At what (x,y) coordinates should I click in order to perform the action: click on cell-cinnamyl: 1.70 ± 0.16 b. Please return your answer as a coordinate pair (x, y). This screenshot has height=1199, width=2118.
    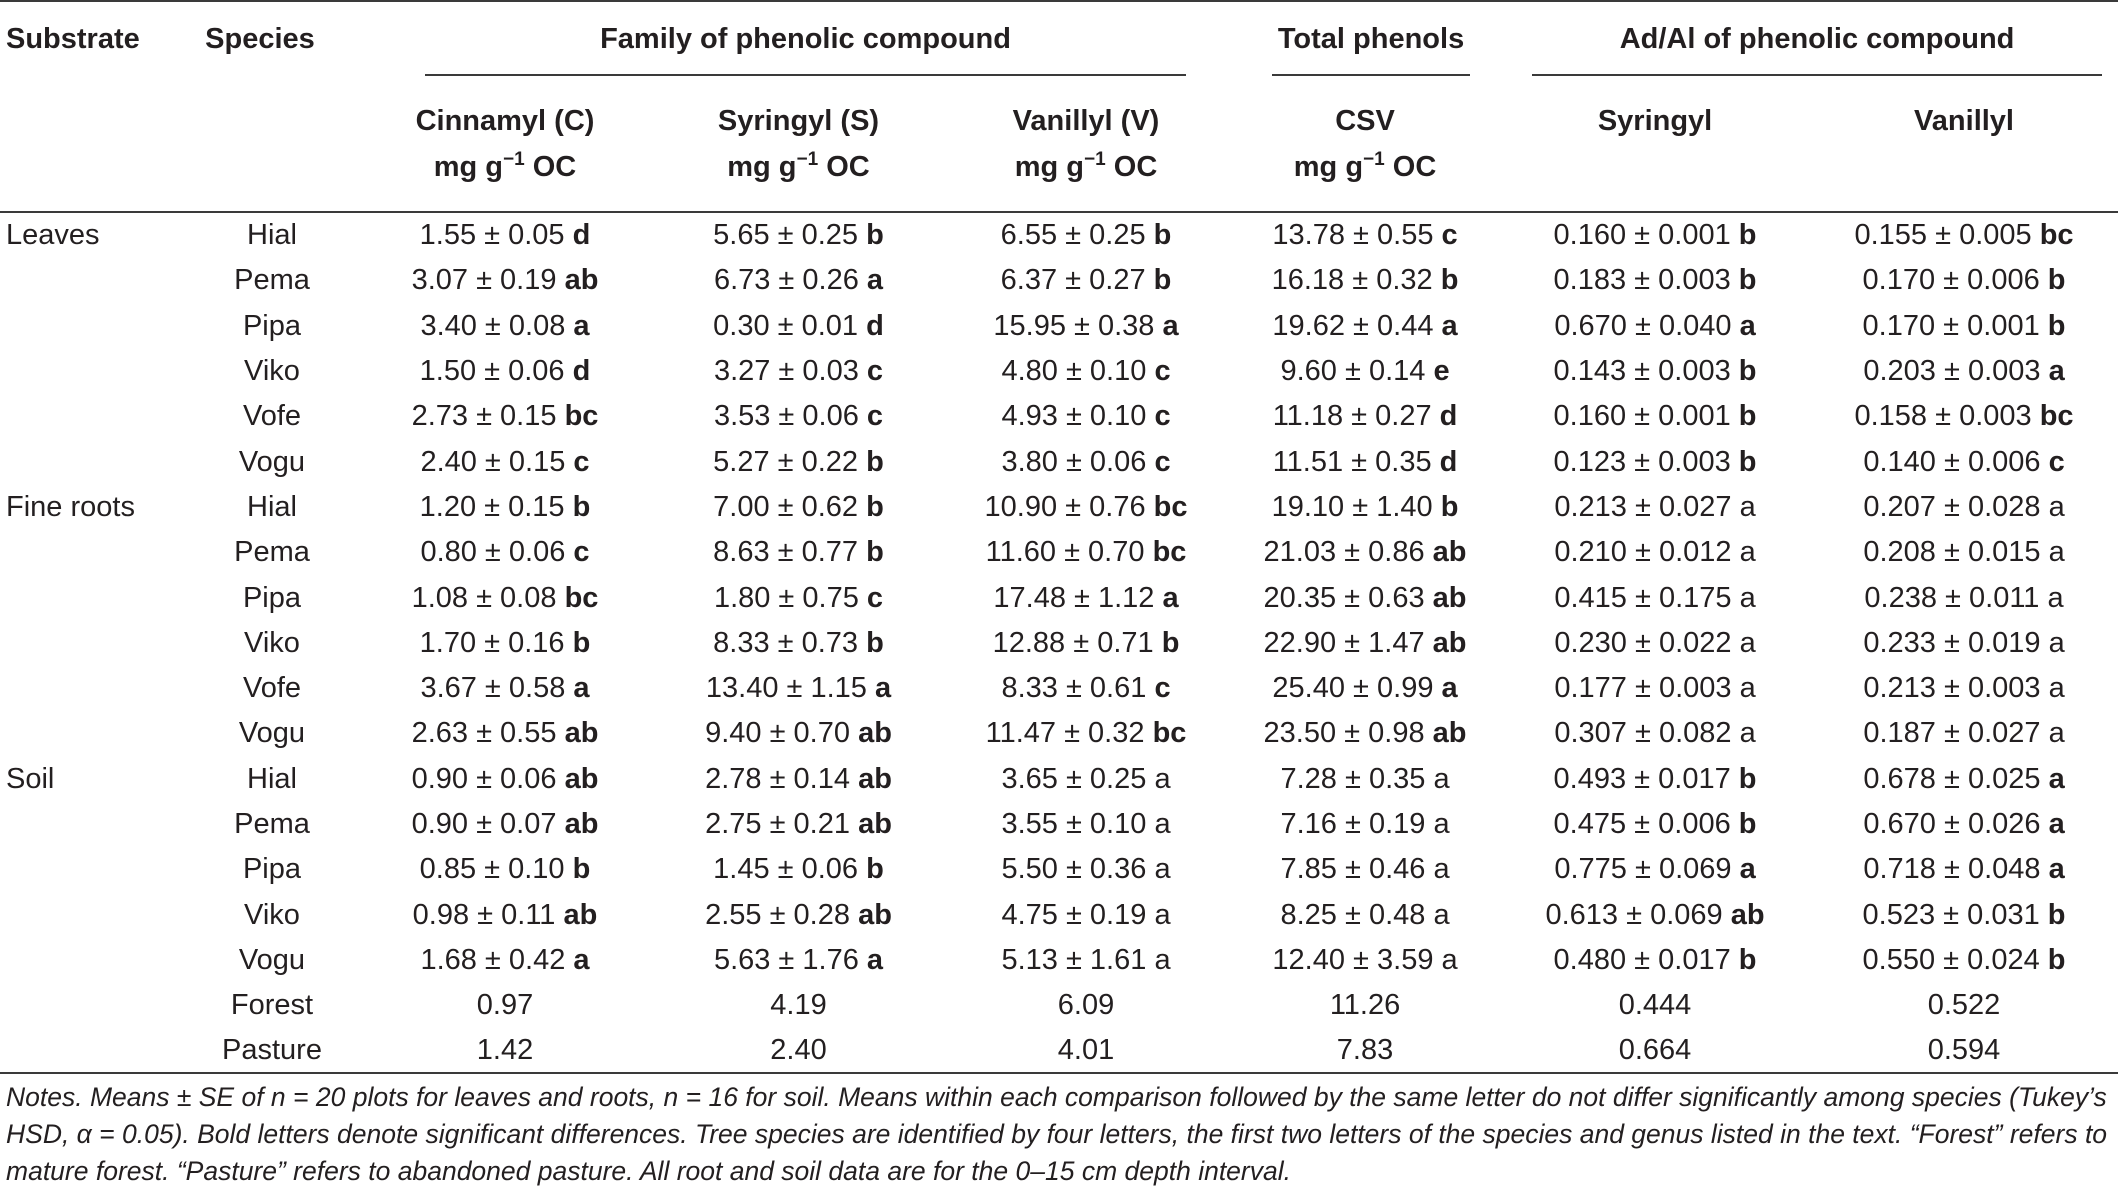
    Looking at the image, I should click on (505, 643).